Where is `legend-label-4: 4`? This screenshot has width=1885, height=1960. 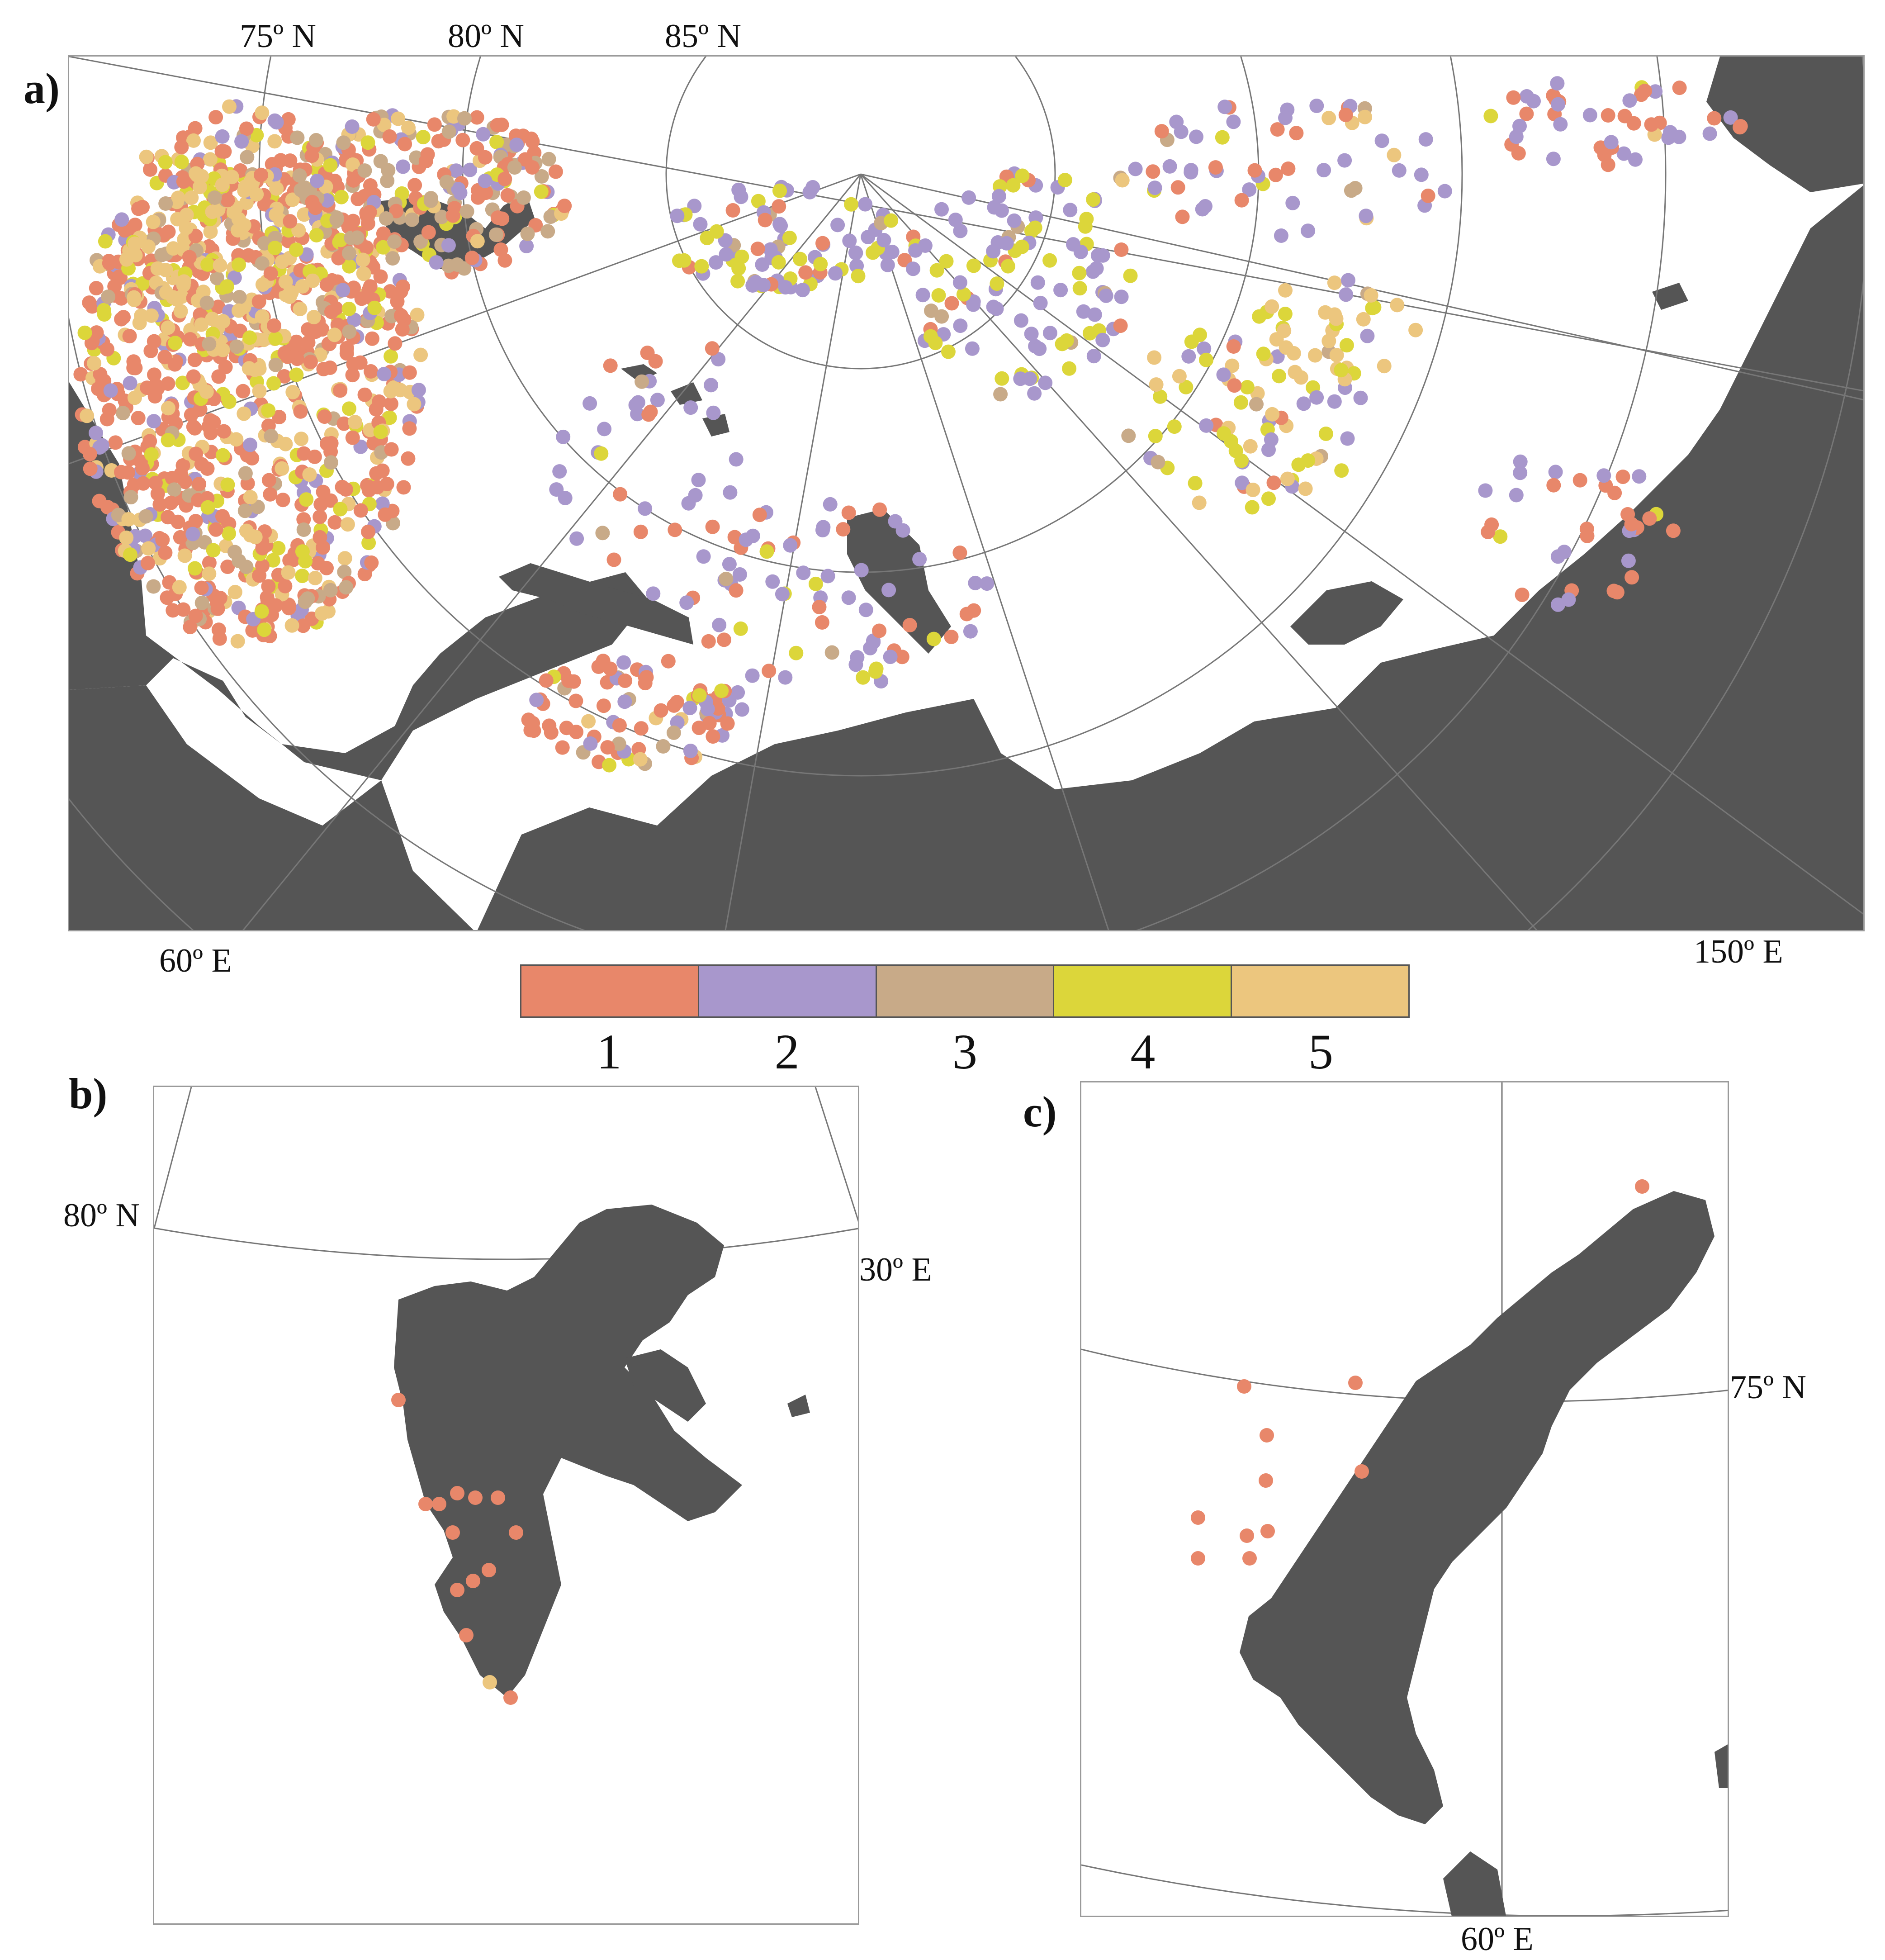 legend-label-4: 4 is located at coordinates (1143, 1051).